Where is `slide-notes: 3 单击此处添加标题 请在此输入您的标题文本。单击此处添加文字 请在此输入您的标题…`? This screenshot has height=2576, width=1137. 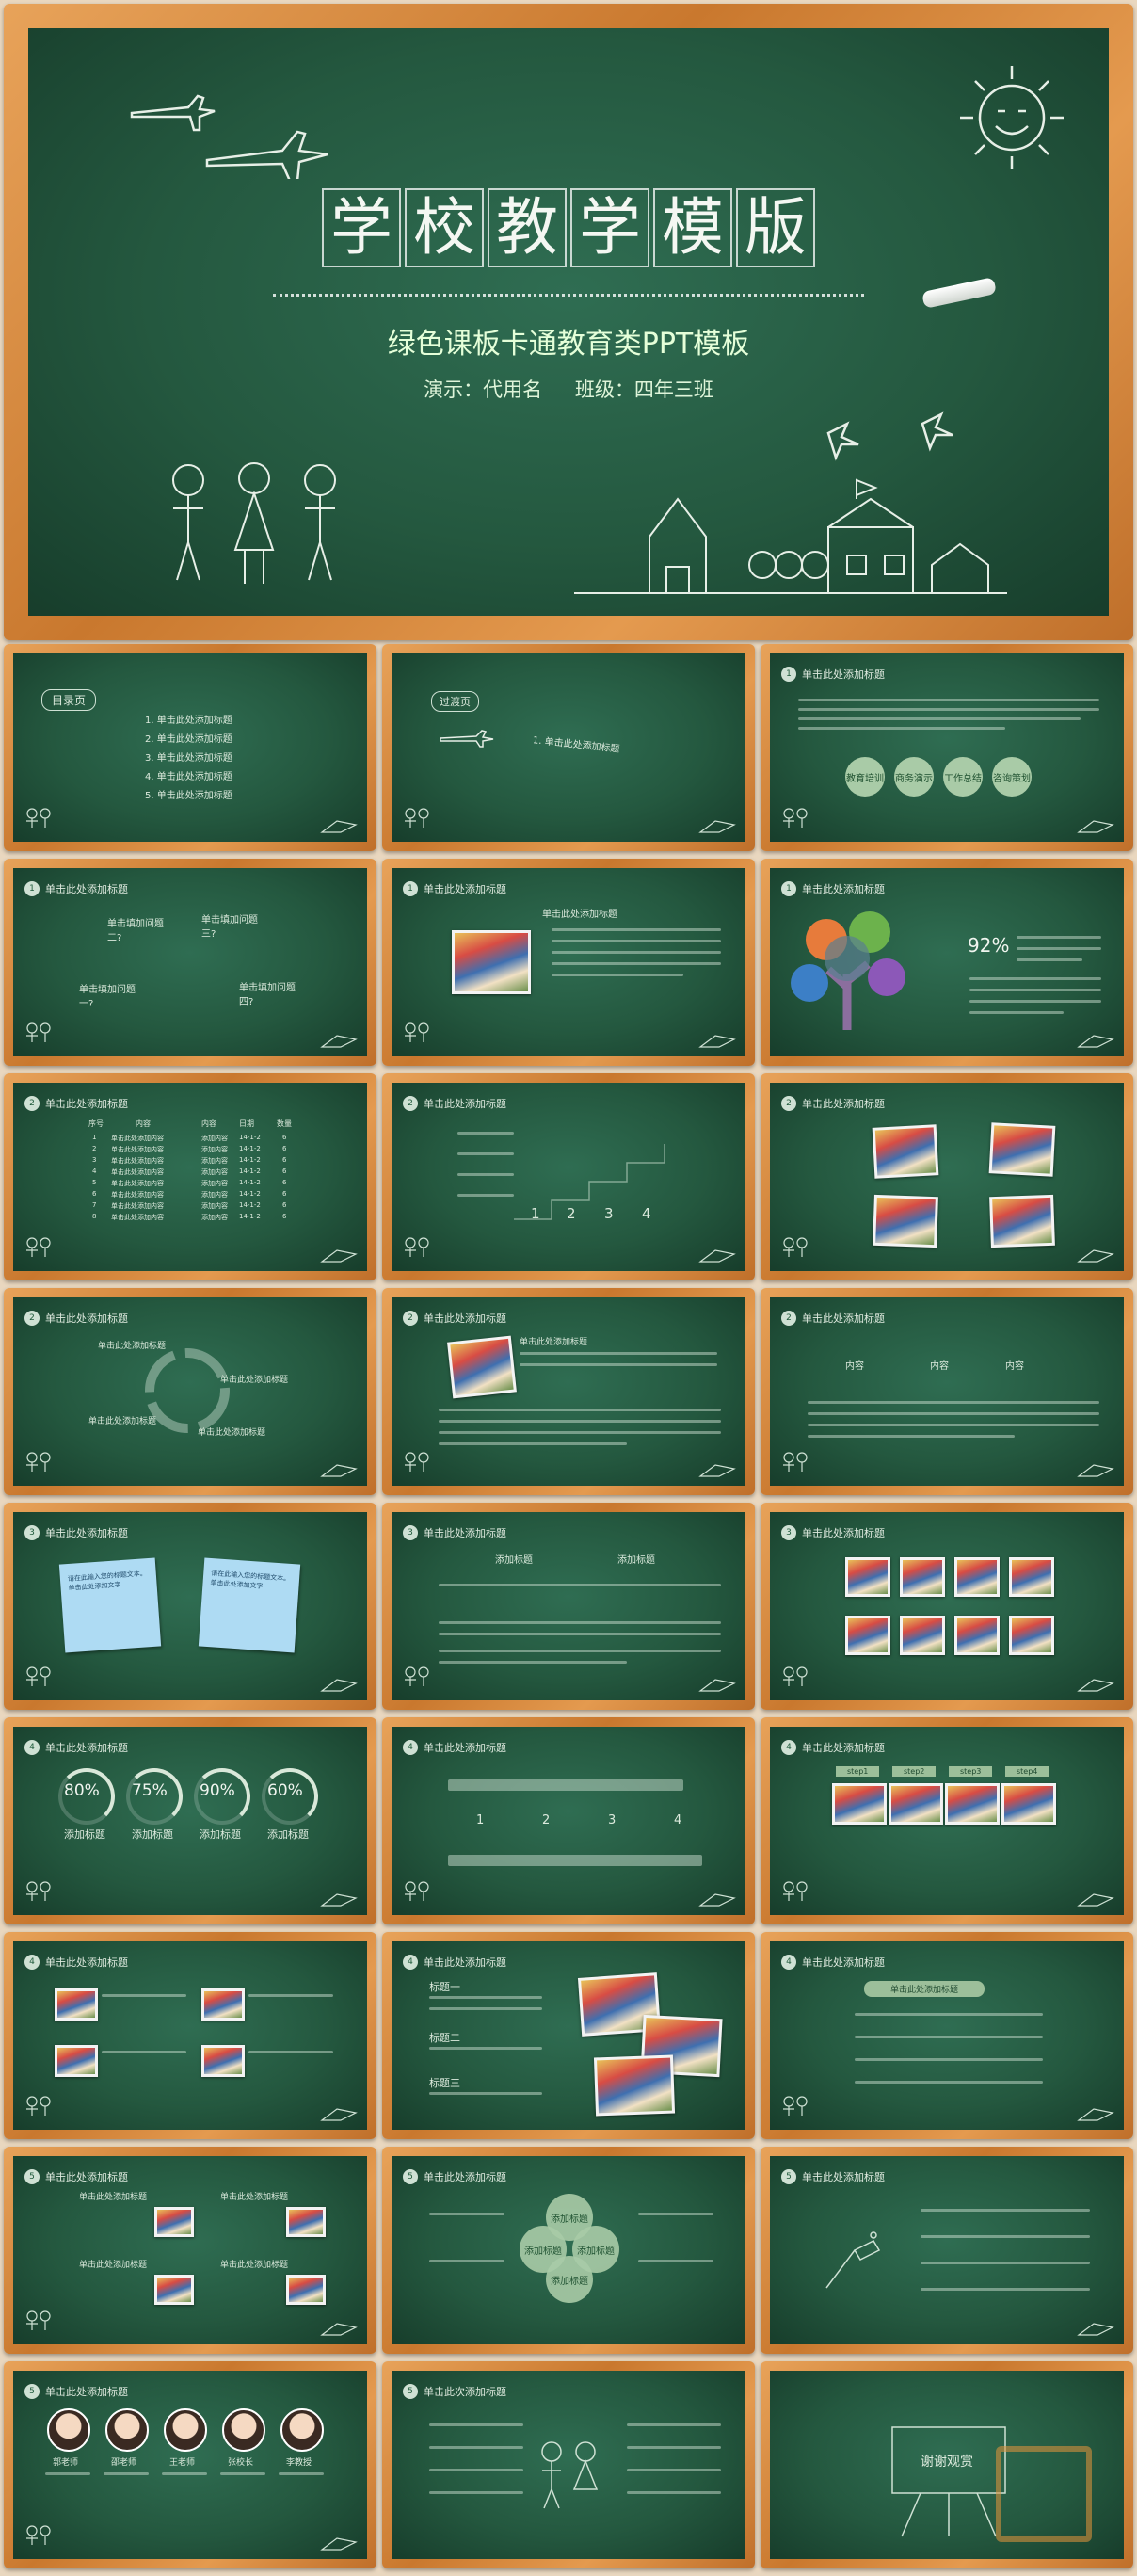 slide-notes: 3 单击此处添加标题 请在此输入您的标题文本。单击此处添加文字 请在此输入您的标题… is located at coordinates (190, 1606).